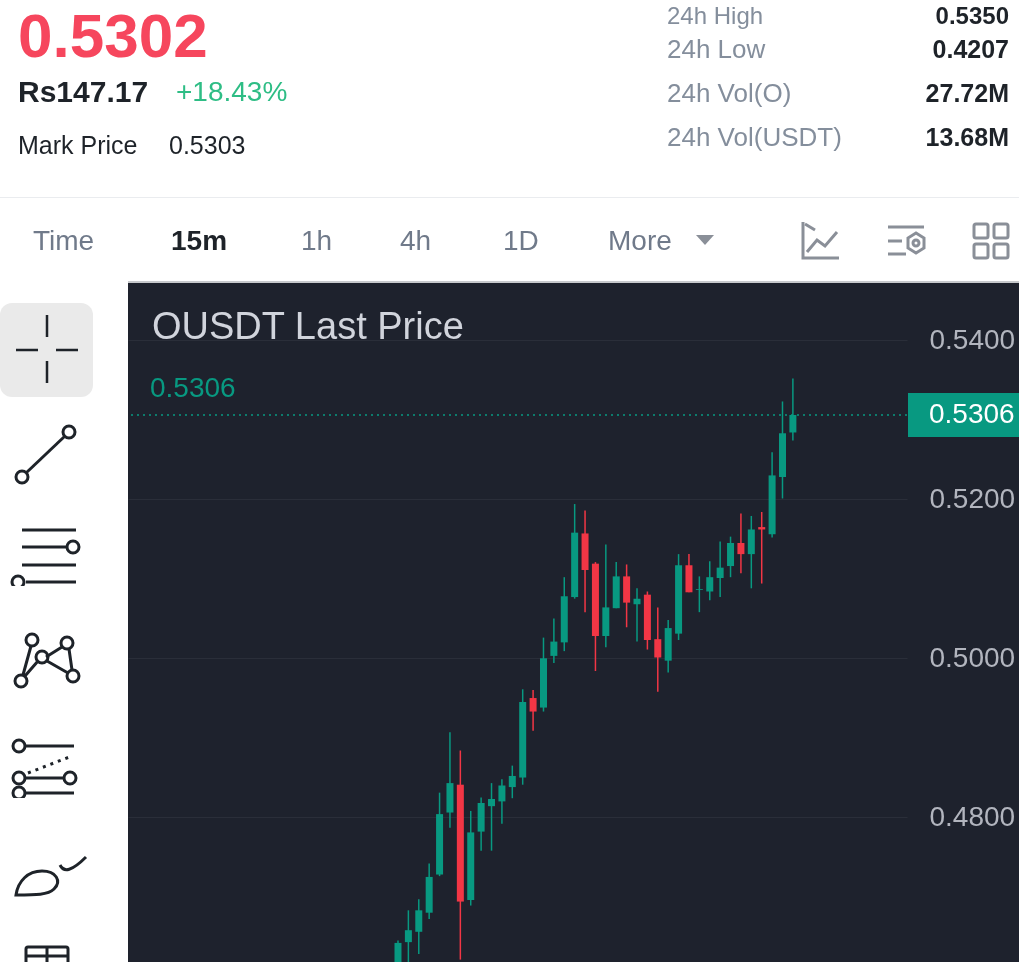  What do you see at coordinates (64, 240) in the screenshot?
I see `text: Time` at bounding box center [64, 240].